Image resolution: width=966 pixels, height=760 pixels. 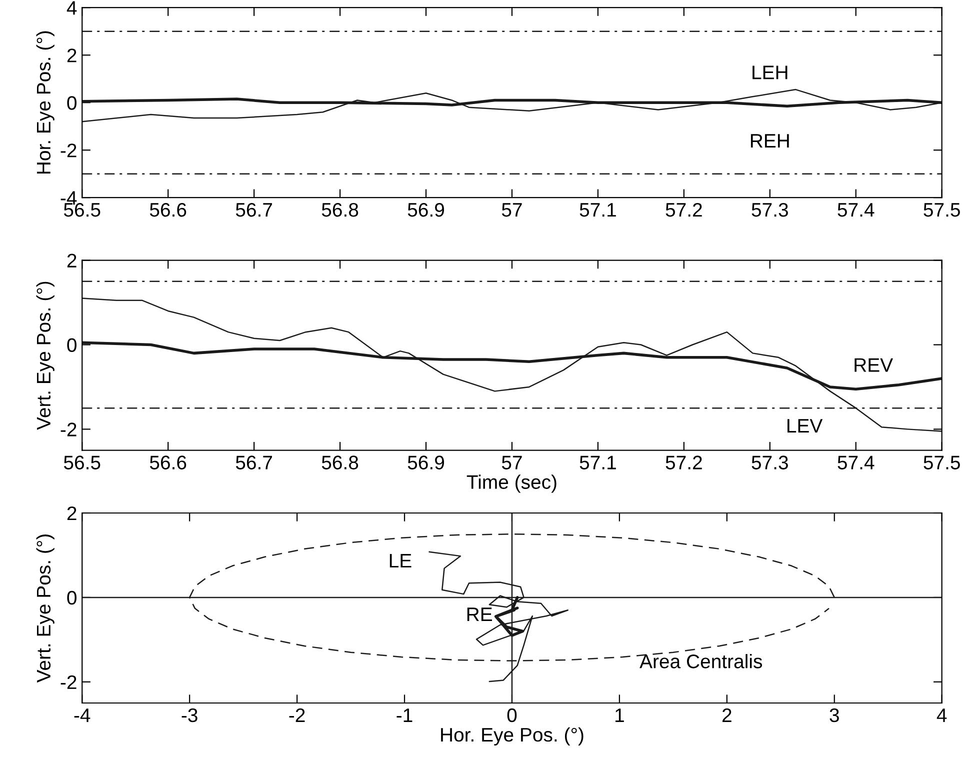 What do you see at coordinates (512, 715) in the screenshot?
I see `x-tick-label: 0` at bounding box center [512, 715].